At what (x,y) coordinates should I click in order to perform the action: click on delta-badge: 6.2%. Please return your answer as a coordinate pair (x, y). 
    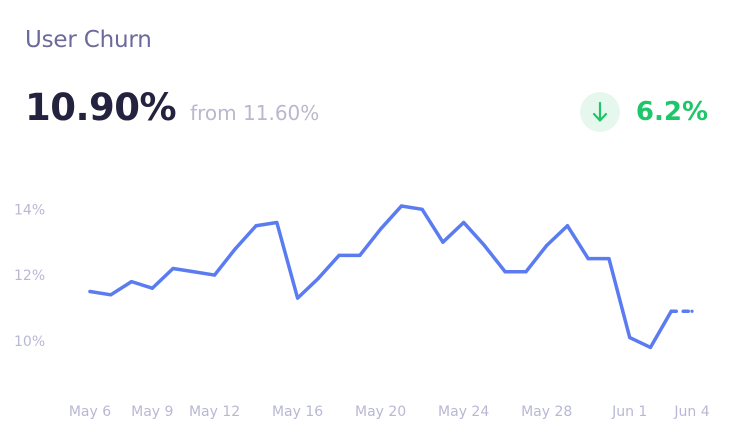
    Looking at the image, I should click on (643, 112).